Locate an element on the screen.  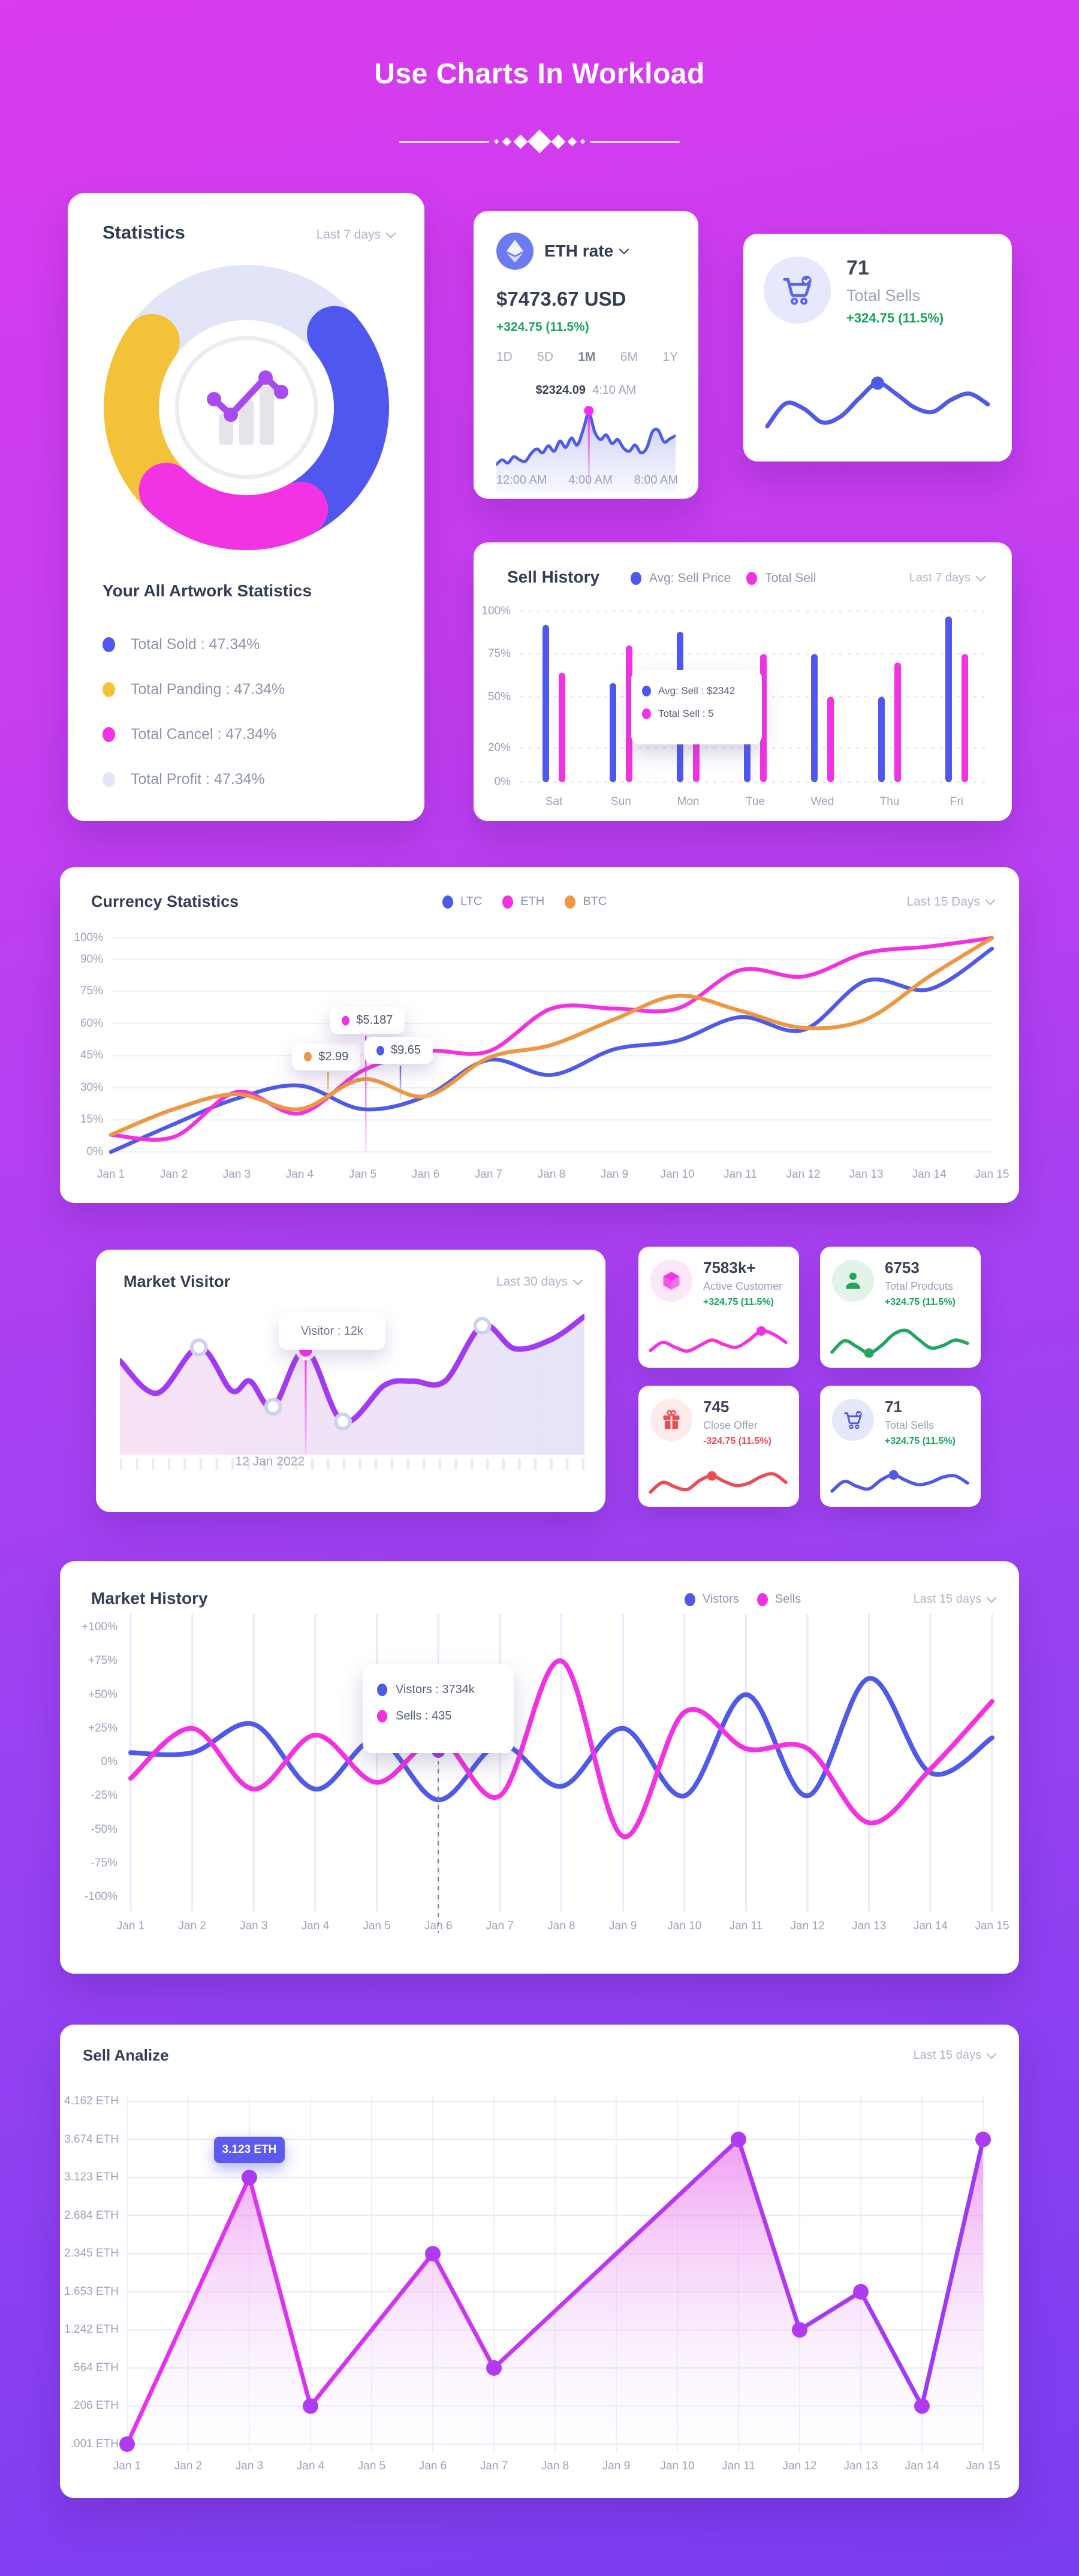
legend-item: BTC is located at coordinates (586, 902).